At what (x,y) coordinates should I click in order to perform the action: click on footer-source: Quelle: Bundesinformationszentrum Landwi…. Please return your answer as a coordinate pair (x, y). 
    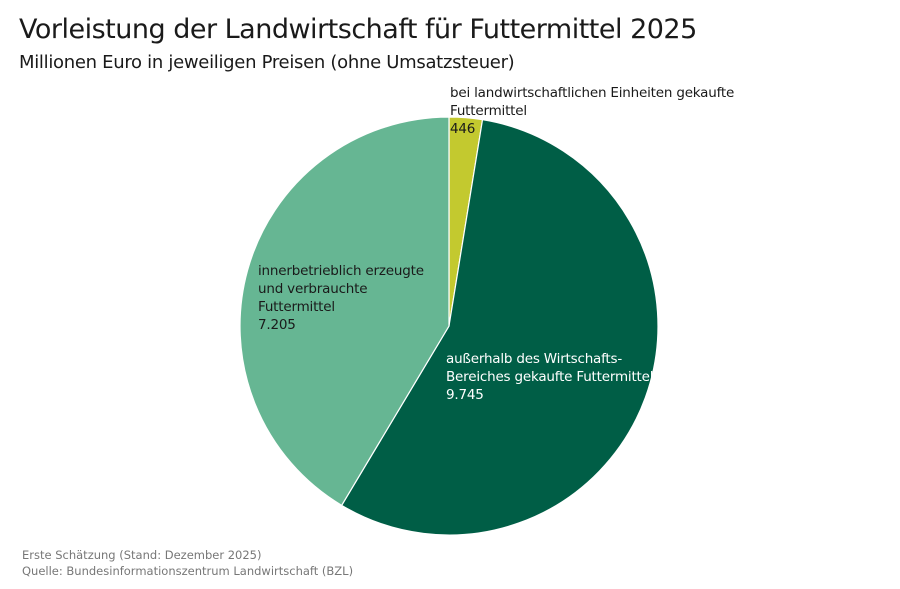
    Looking at the image, I should click on (188, 571).